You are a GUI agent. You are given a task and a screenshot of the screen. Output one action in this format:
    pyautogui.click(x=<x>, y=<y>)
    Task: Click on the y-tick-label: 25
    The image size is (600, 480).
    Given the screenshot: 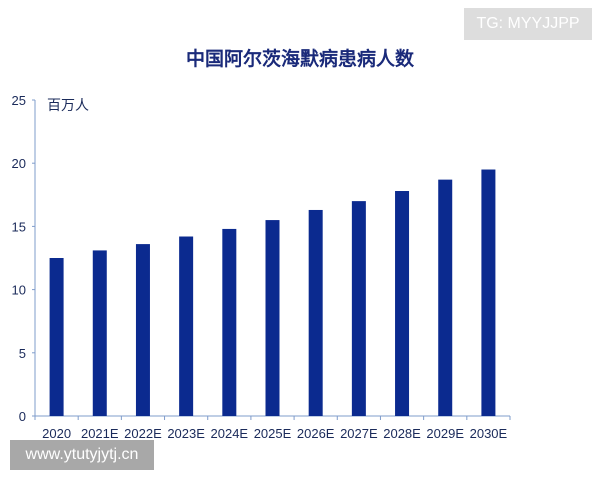 What is the action you would take?
    pyautogui.click(x=19, y=100)
    